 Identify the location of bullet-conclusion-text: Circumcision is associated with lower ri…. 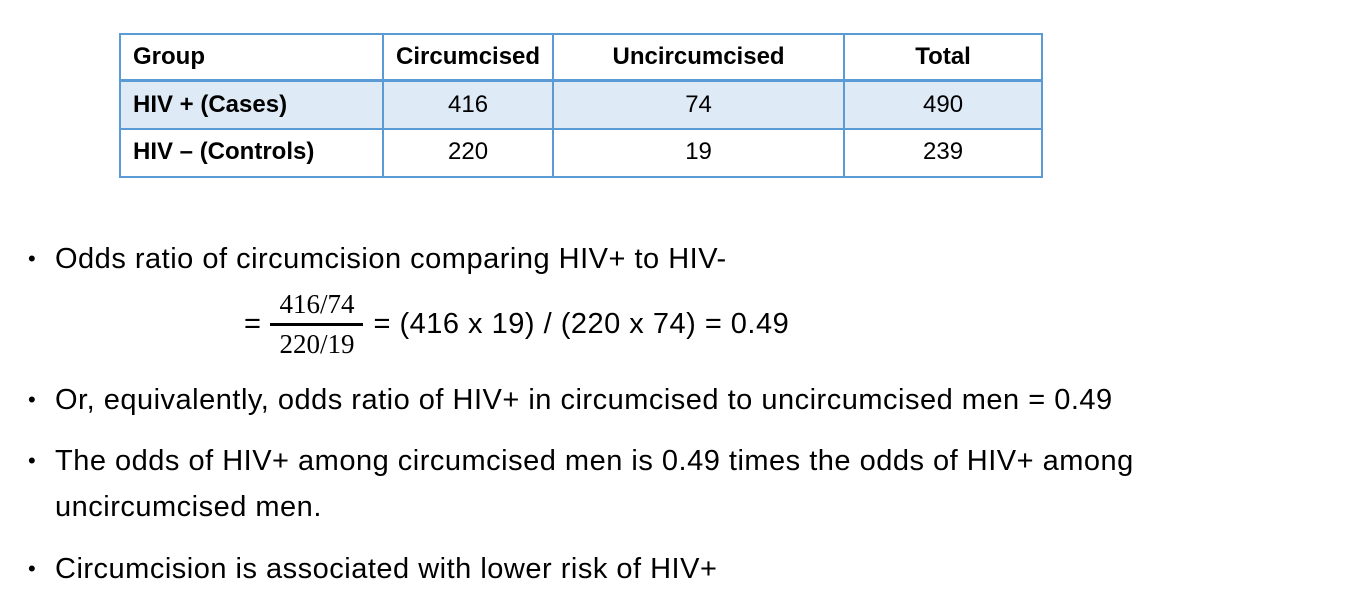
(386, 569).